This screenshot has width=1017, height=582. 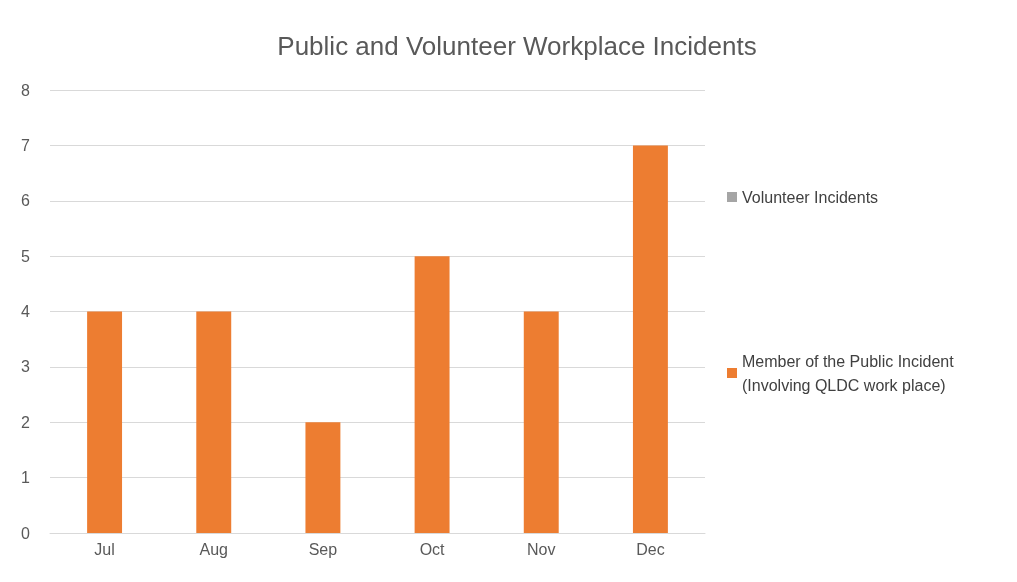 What do you see at coordinates (517, 46) in the screenshot?
I see `chart-title: Public and Volunteer Workplace Incidents` at bounding box center [517, 46].